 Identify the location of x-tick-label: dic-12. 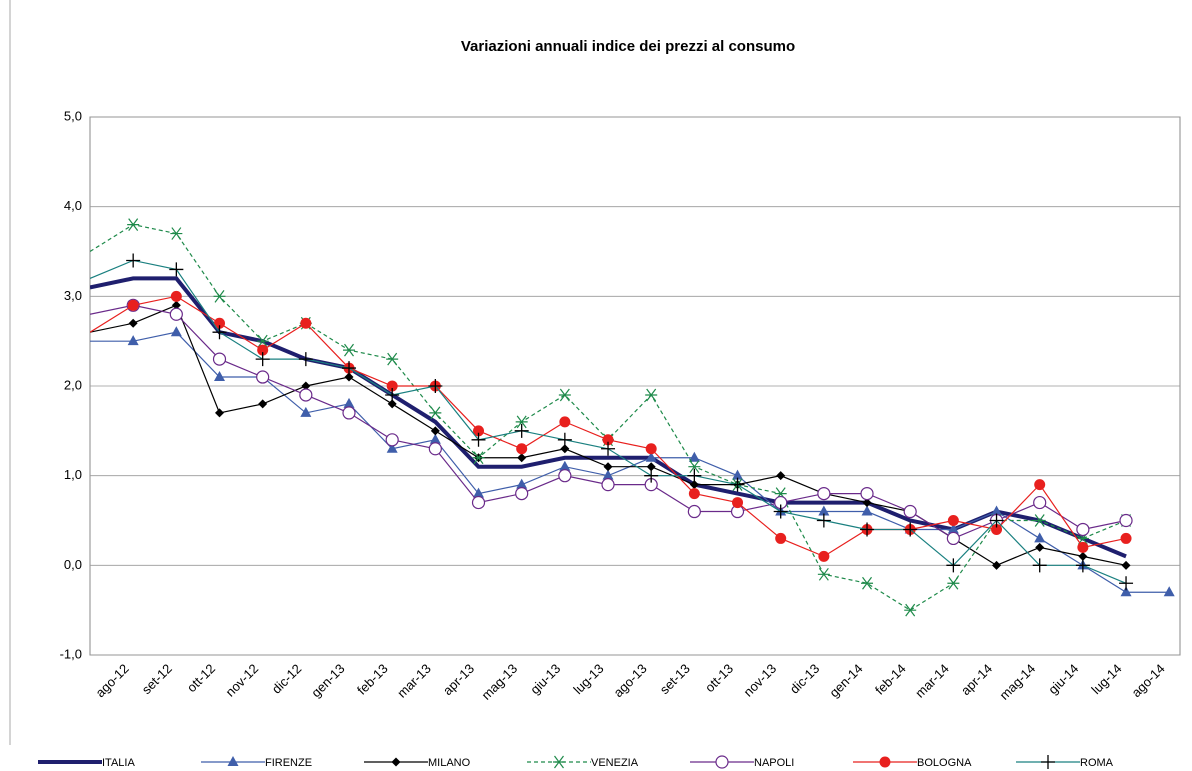
(287, 679).